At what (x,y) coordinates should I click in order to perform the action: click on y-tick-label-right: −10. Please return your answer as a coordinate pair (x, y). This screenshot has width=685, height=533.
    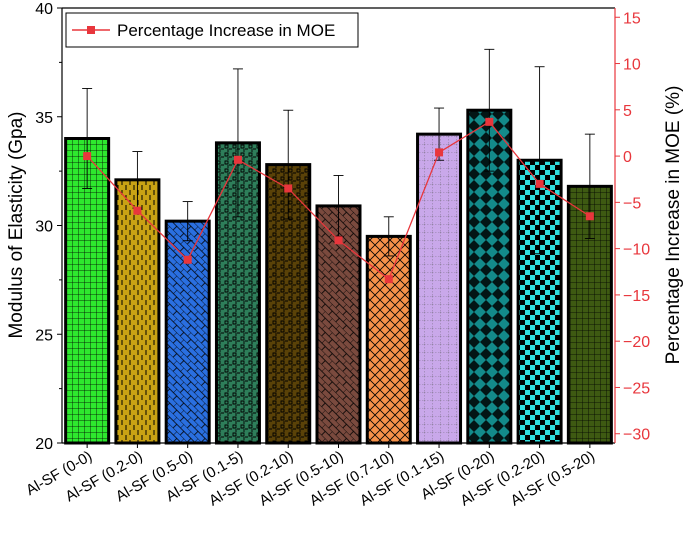
    Looking at the image, I should click on (636, 250).